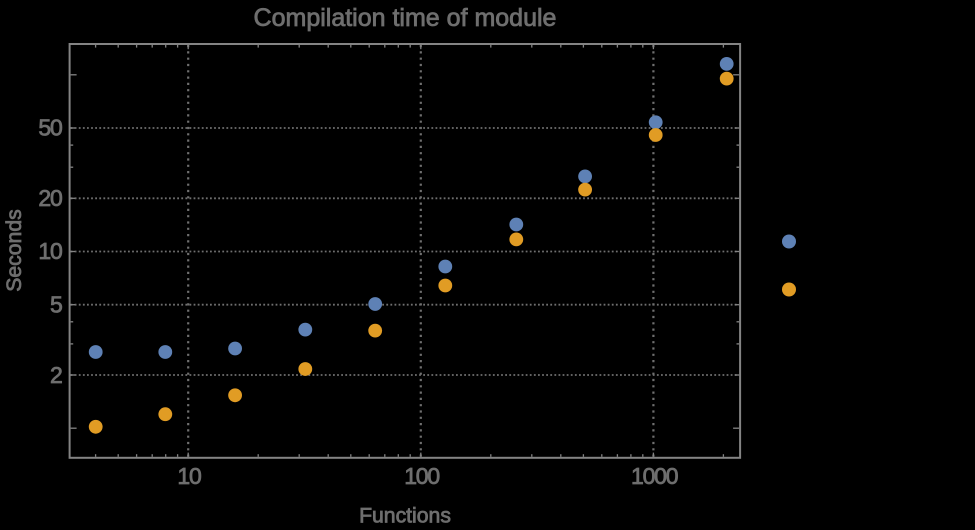 The width and height of the screenshot is (975, 530). I want to click on svg-text: 100, so click(421, 476).